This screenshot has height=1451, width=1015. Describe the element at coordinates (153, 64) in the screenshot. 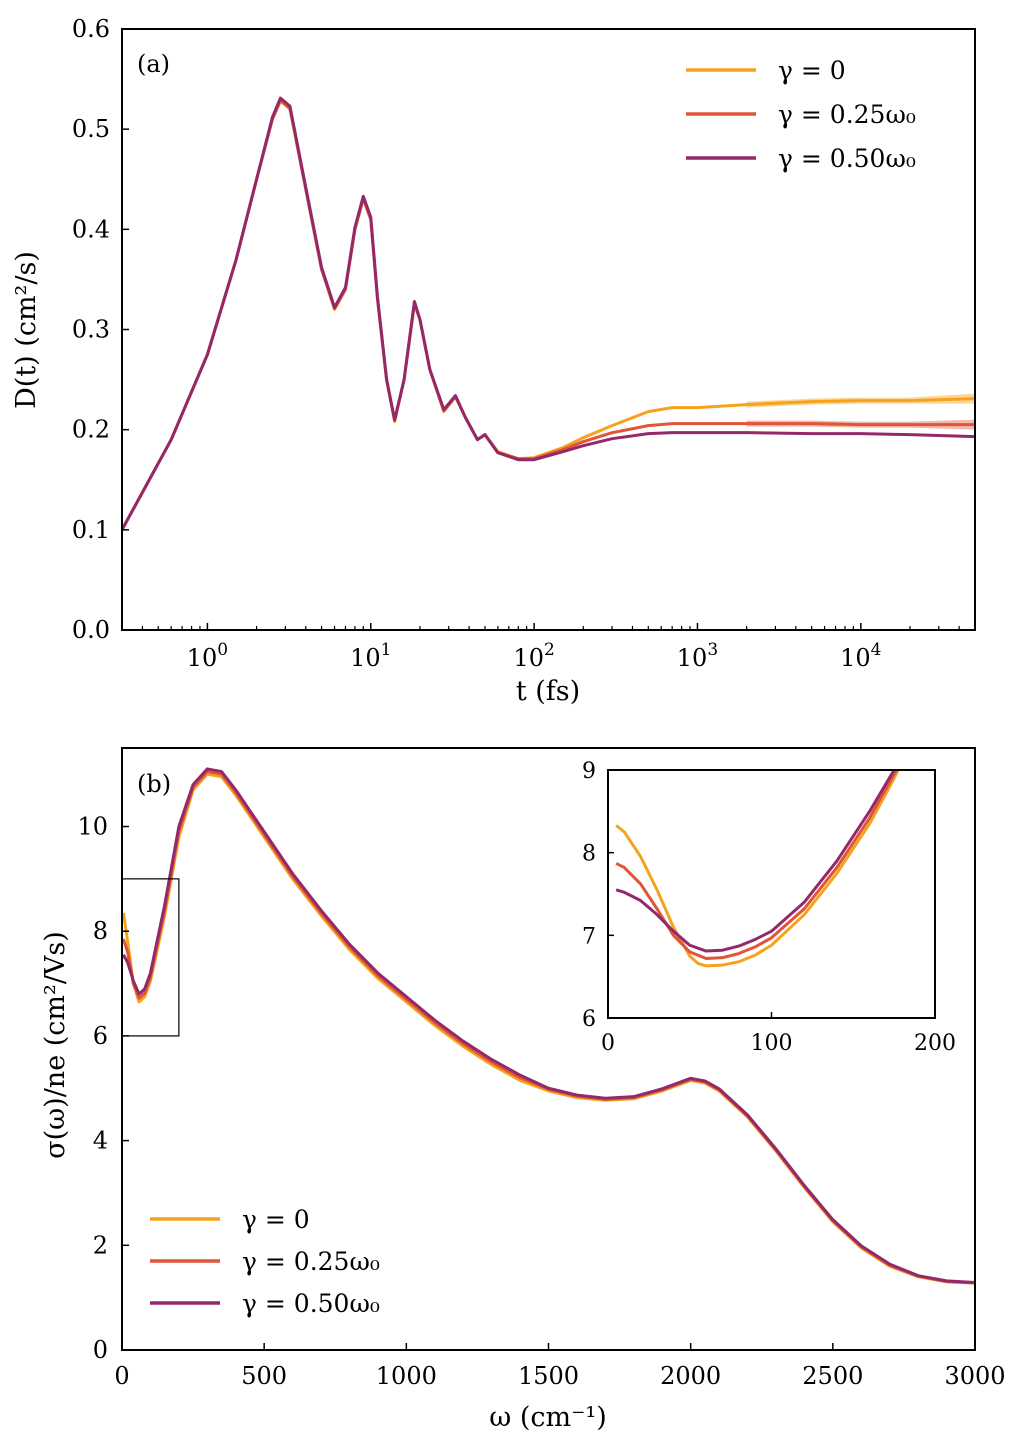

I see `panel-label-a: (a)` at that location.